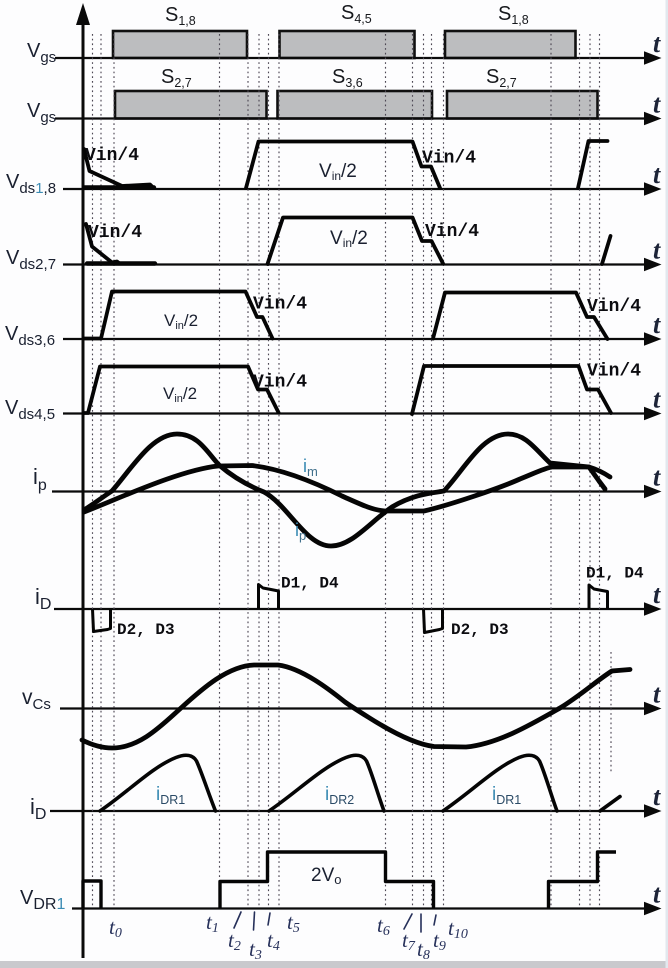 This screenshot has height=968, width=668. What do you see at coordinates (326, 876) in the screenshot?
I see `svg-text: 2Vo` at bounding box center [326, 876].